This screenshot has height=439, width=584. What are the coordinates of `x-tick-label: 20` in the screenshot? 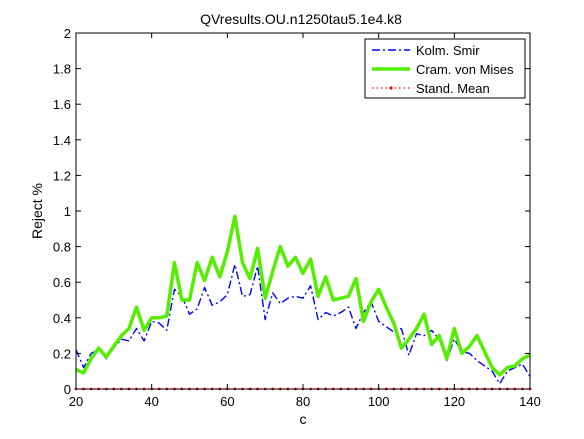 It's located at (76, 401).